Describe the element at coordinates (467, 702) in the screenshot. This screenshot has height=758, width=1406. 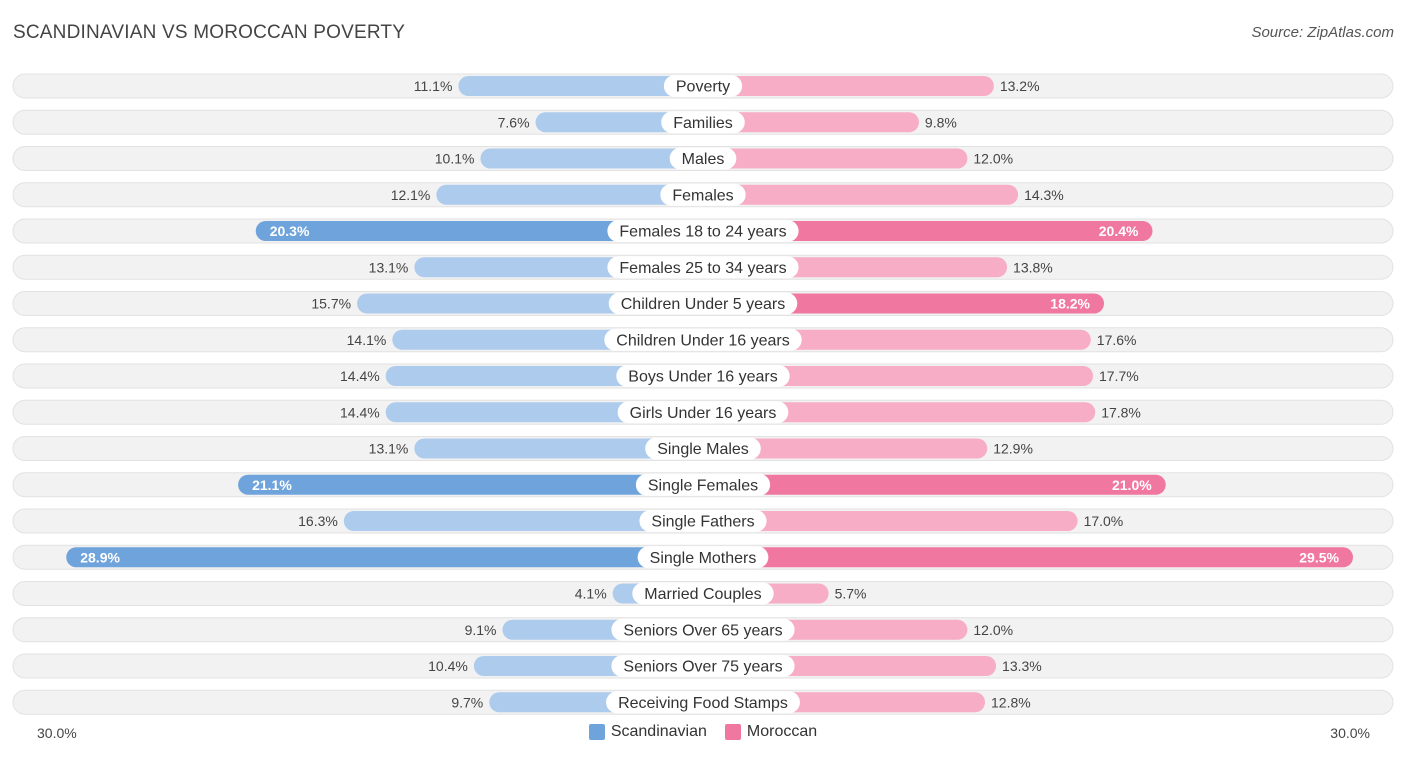
I see `value-label-scandinavian: 9.7%` at that location.